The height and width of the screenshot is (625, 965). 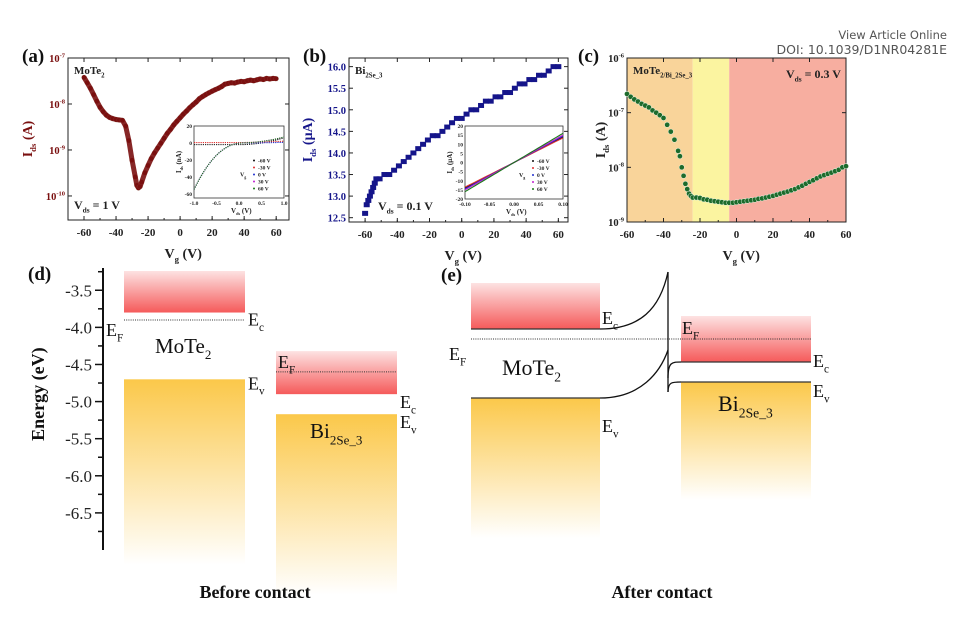 What do you see at coordinates (634, 300) in the screenshot?
I see `band-bending-ec` at bounding box center [634, 300].